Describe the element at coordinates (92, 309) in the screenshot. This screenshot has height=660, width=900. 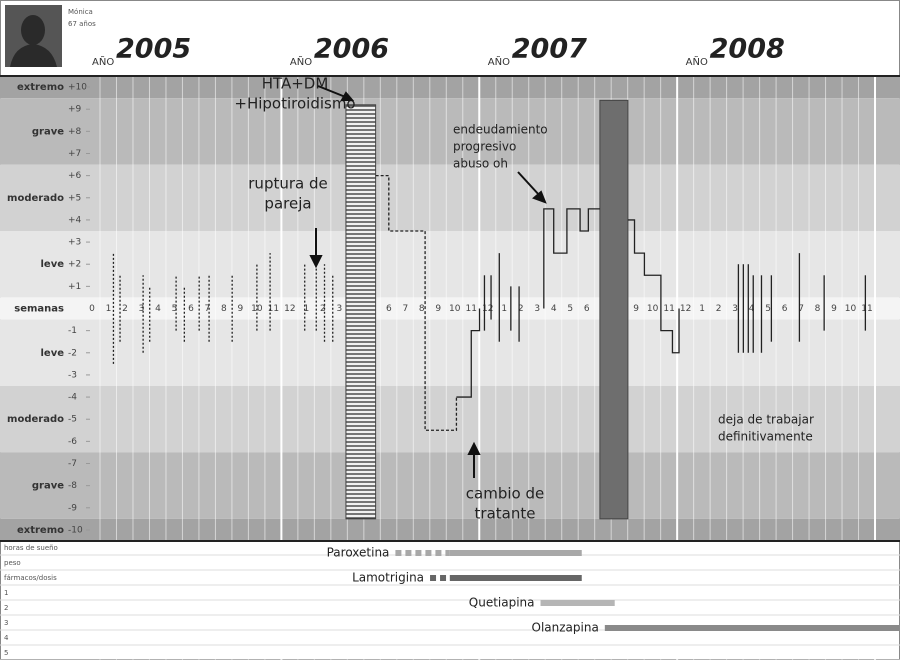
I see `x-tick-label: 0` at that location.